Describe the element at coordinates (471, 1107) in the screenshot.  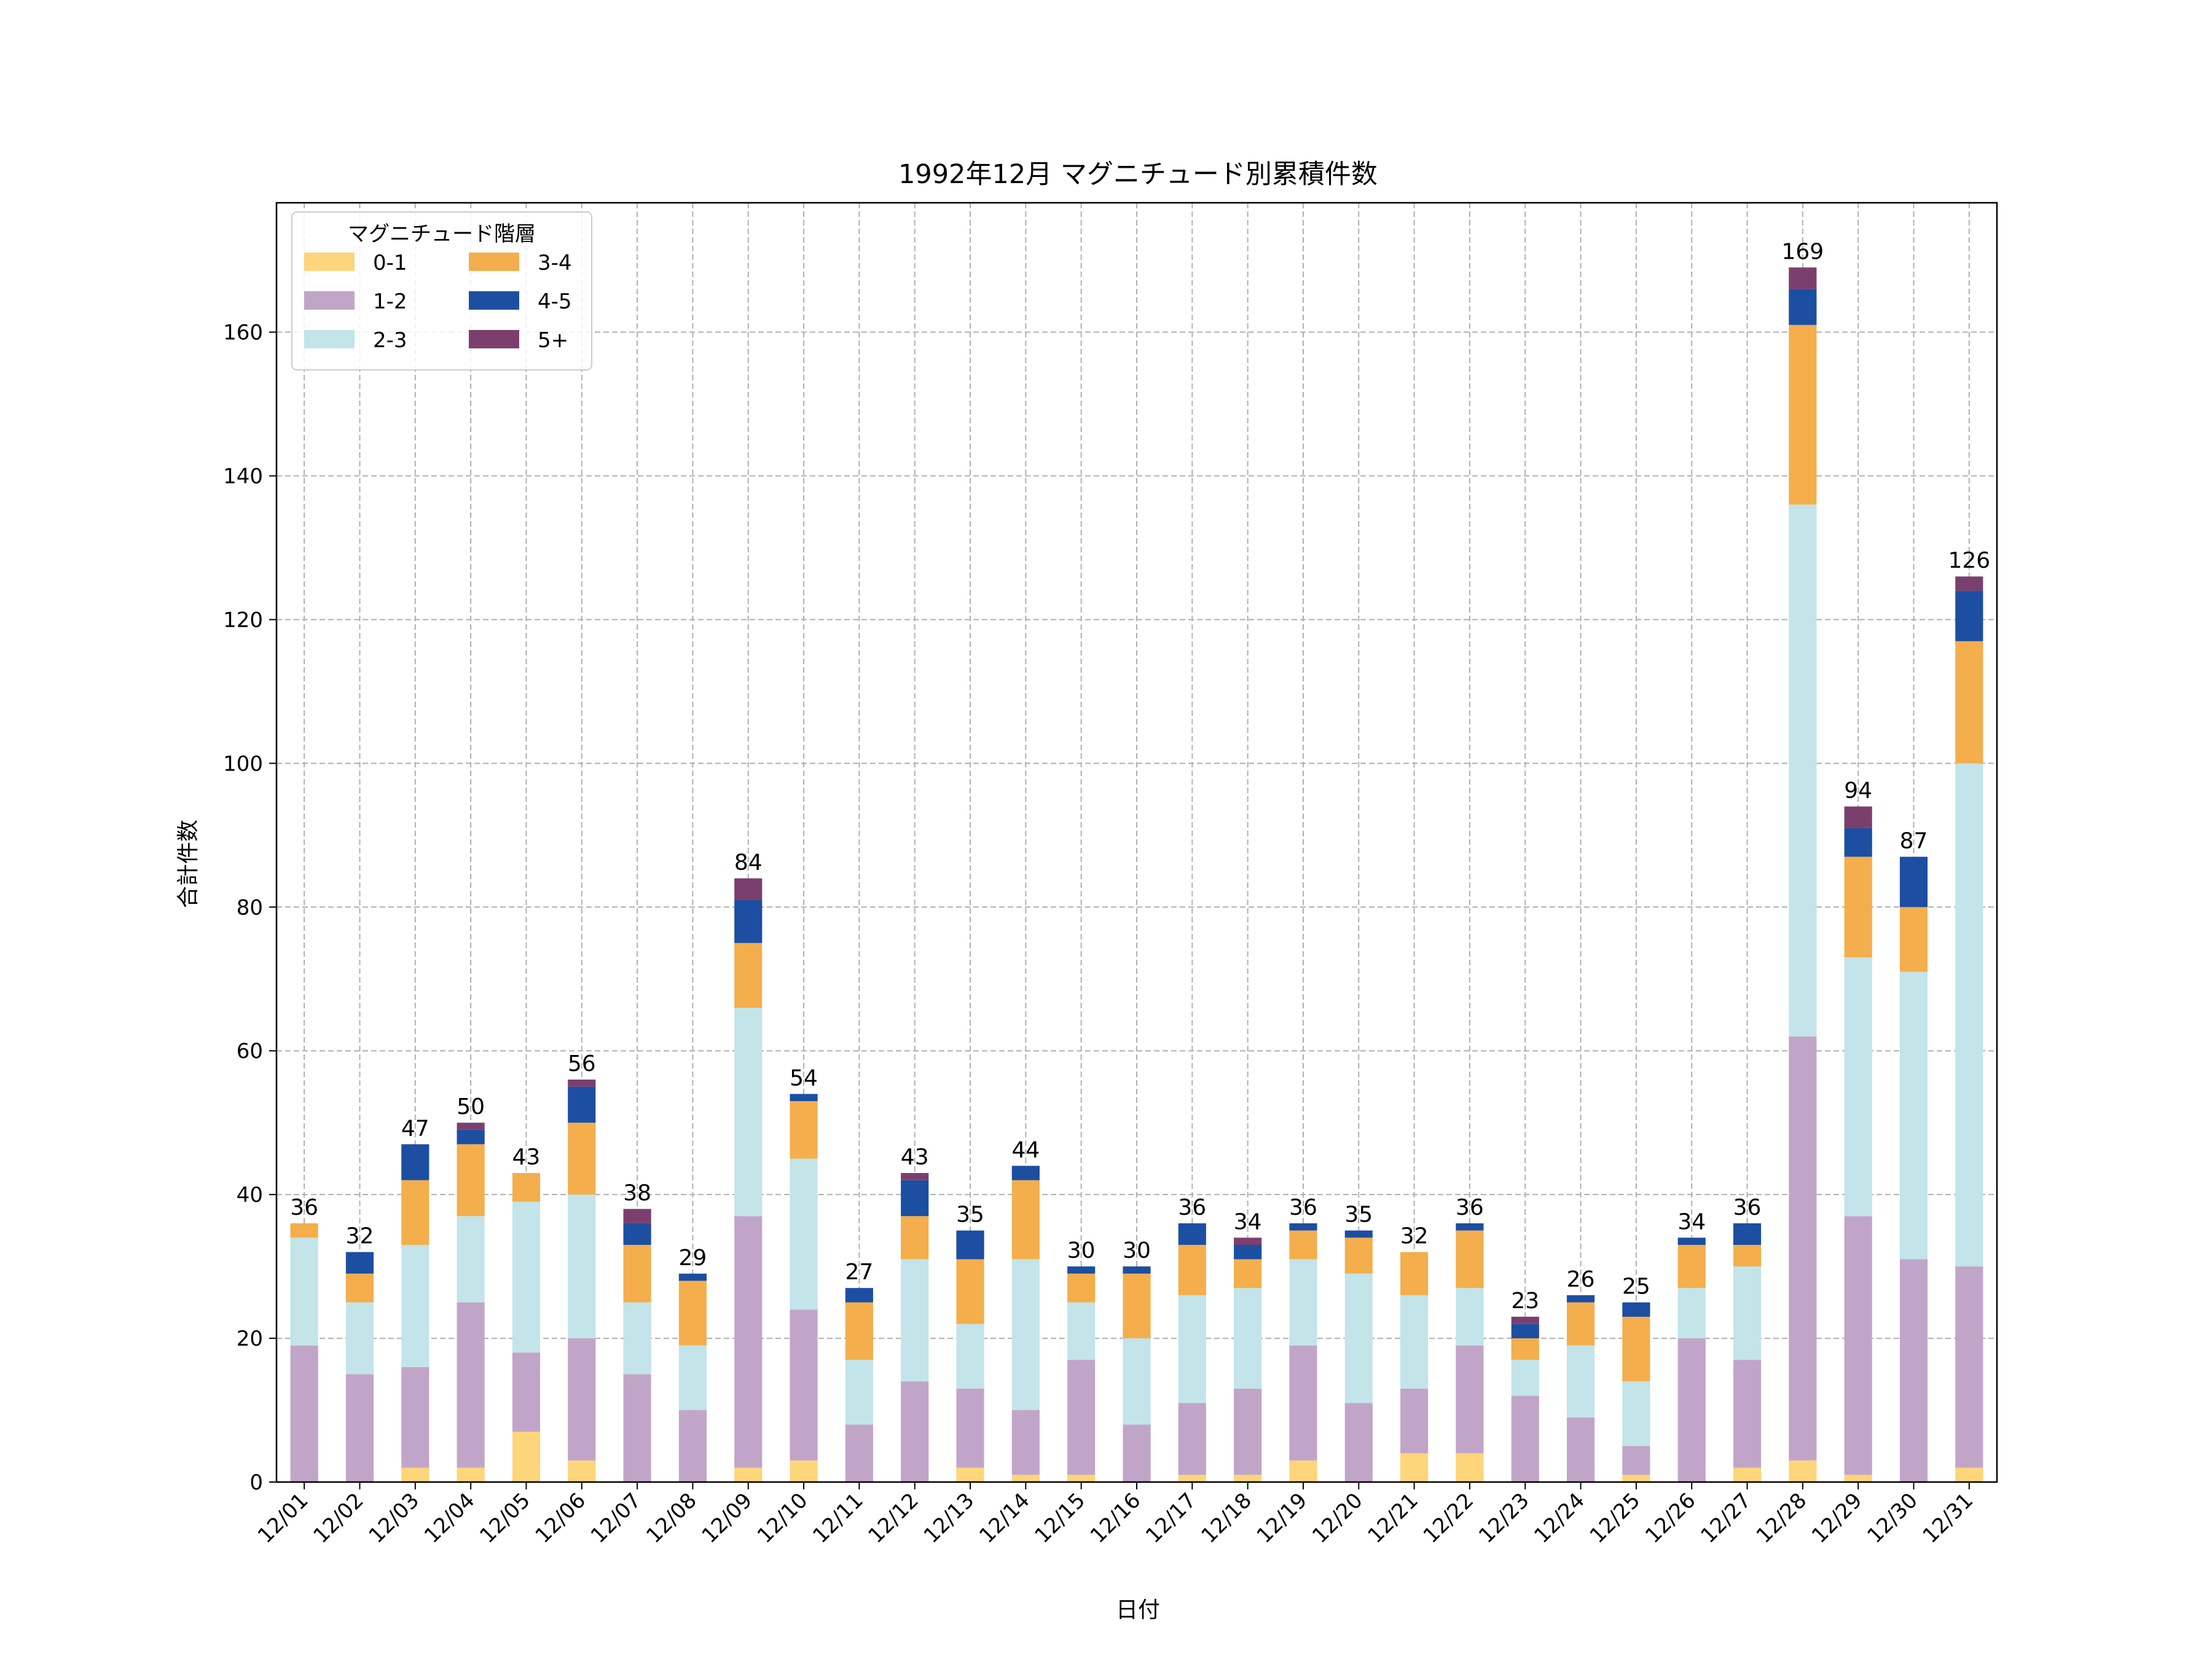
I see `bar-total-label: 50` at that location.